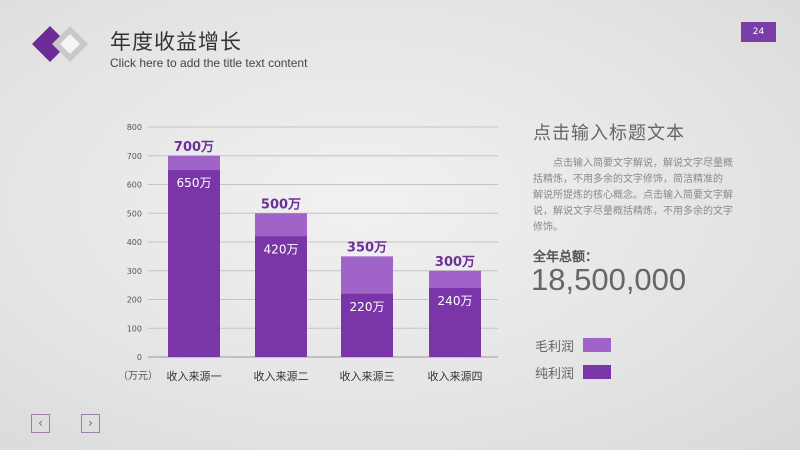 The width and height of the screenshot is (800, 450). Describe the element at coordinates (134, 127) in the screenshot. I see `y-tick-label: 800` at that location.